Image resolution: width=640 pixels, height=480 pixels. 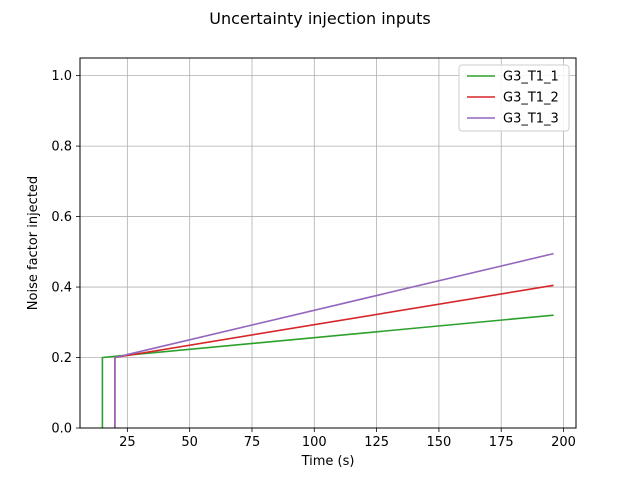 What do you see at coordinates (61, 429) in the screenshot?
I see `y-tick-label: 0.0` at bounding box center [61, 429].